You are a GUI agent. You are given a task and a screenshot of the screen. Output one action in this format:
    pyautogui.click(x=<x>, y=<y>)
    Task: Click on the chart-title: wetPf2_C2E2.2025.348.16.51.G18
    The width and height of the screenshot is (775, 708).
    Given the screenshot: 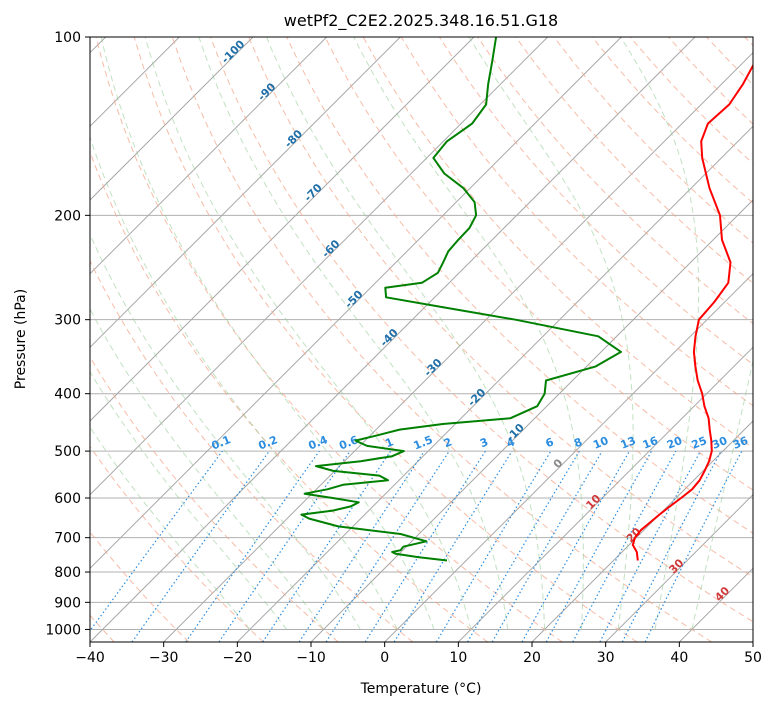 What is the action you would take?
    pyautogui.click(x=421, y=21)
    